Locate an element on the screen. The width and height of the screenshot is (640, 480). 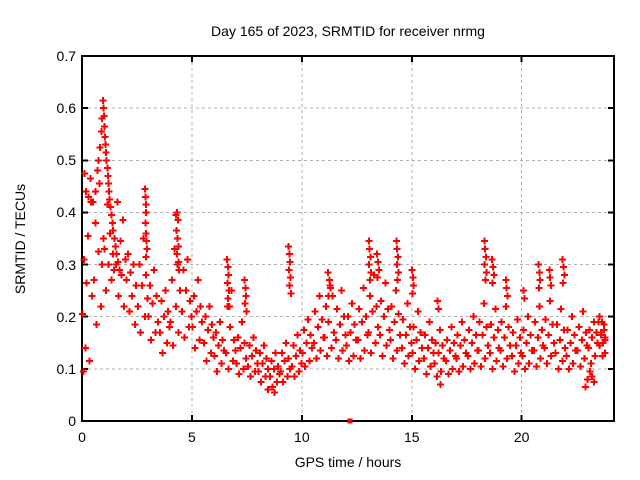
x-tick-label-4: 20 is located at coordinates (521, 437).